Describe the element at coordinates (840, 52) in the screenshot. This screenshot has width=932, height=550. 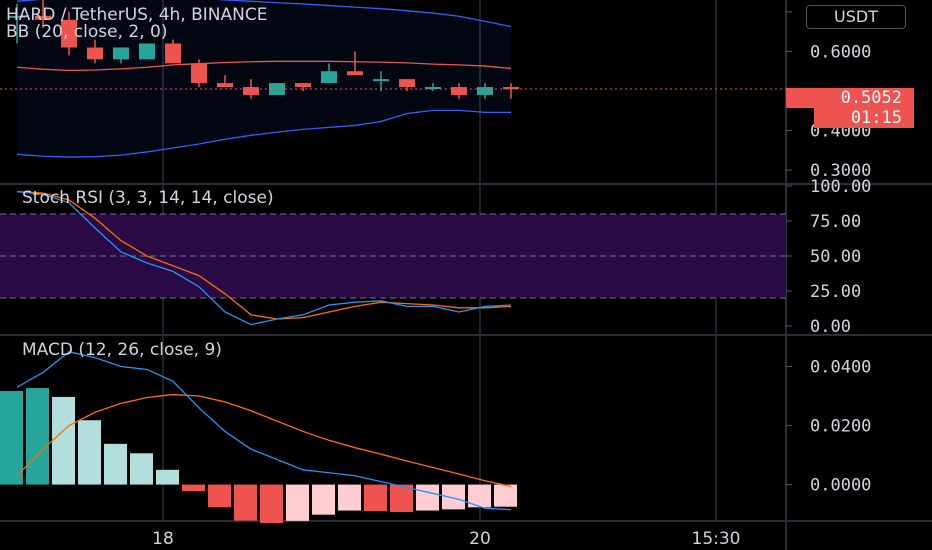
I see `price-tick-label: 0.6000` at that location.